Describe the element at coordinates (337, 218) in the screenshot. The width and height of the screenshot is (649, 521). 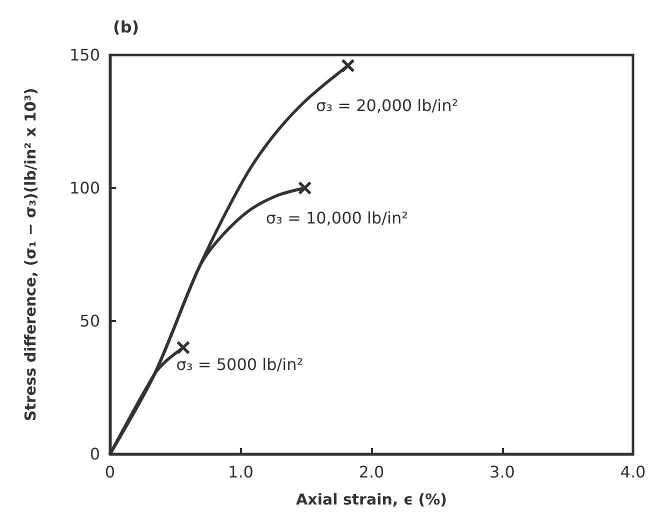
I see `series-label: σ₃ = 10,000 lb/in²` at that location.